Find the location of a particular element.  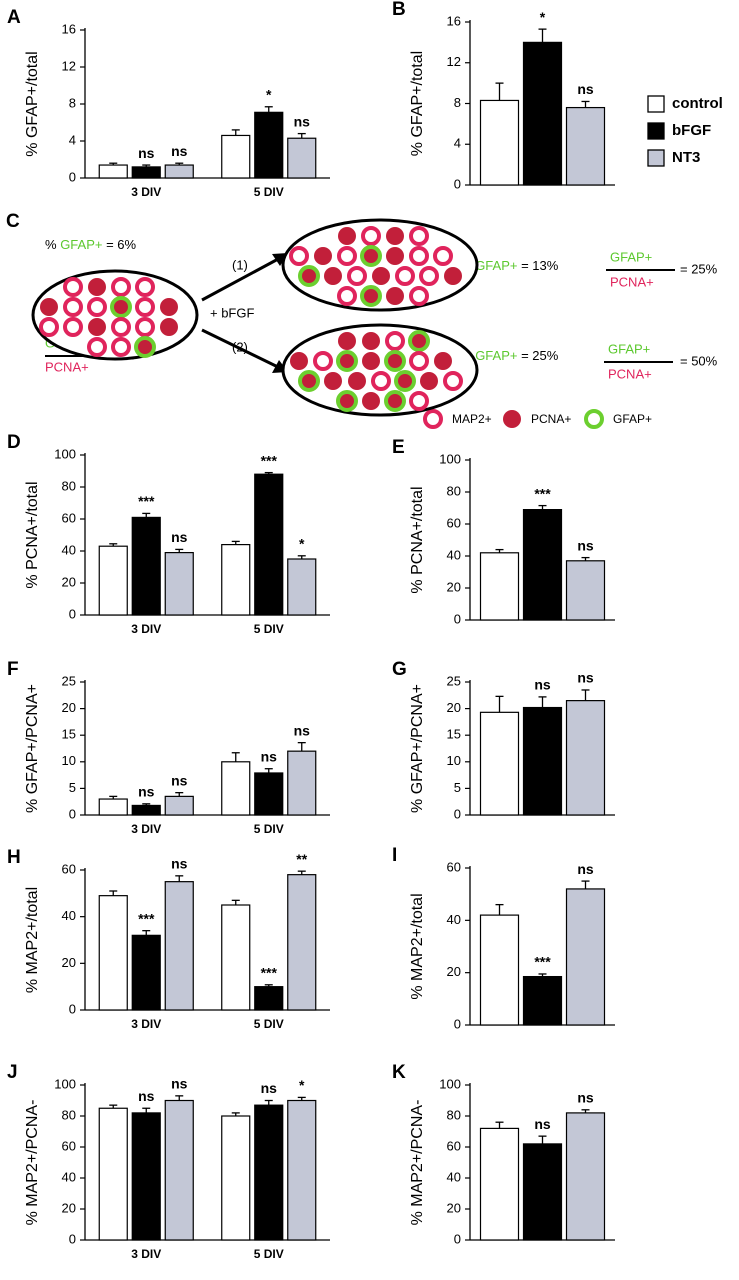

panel-letter: A is located at coordinates (14, 17).